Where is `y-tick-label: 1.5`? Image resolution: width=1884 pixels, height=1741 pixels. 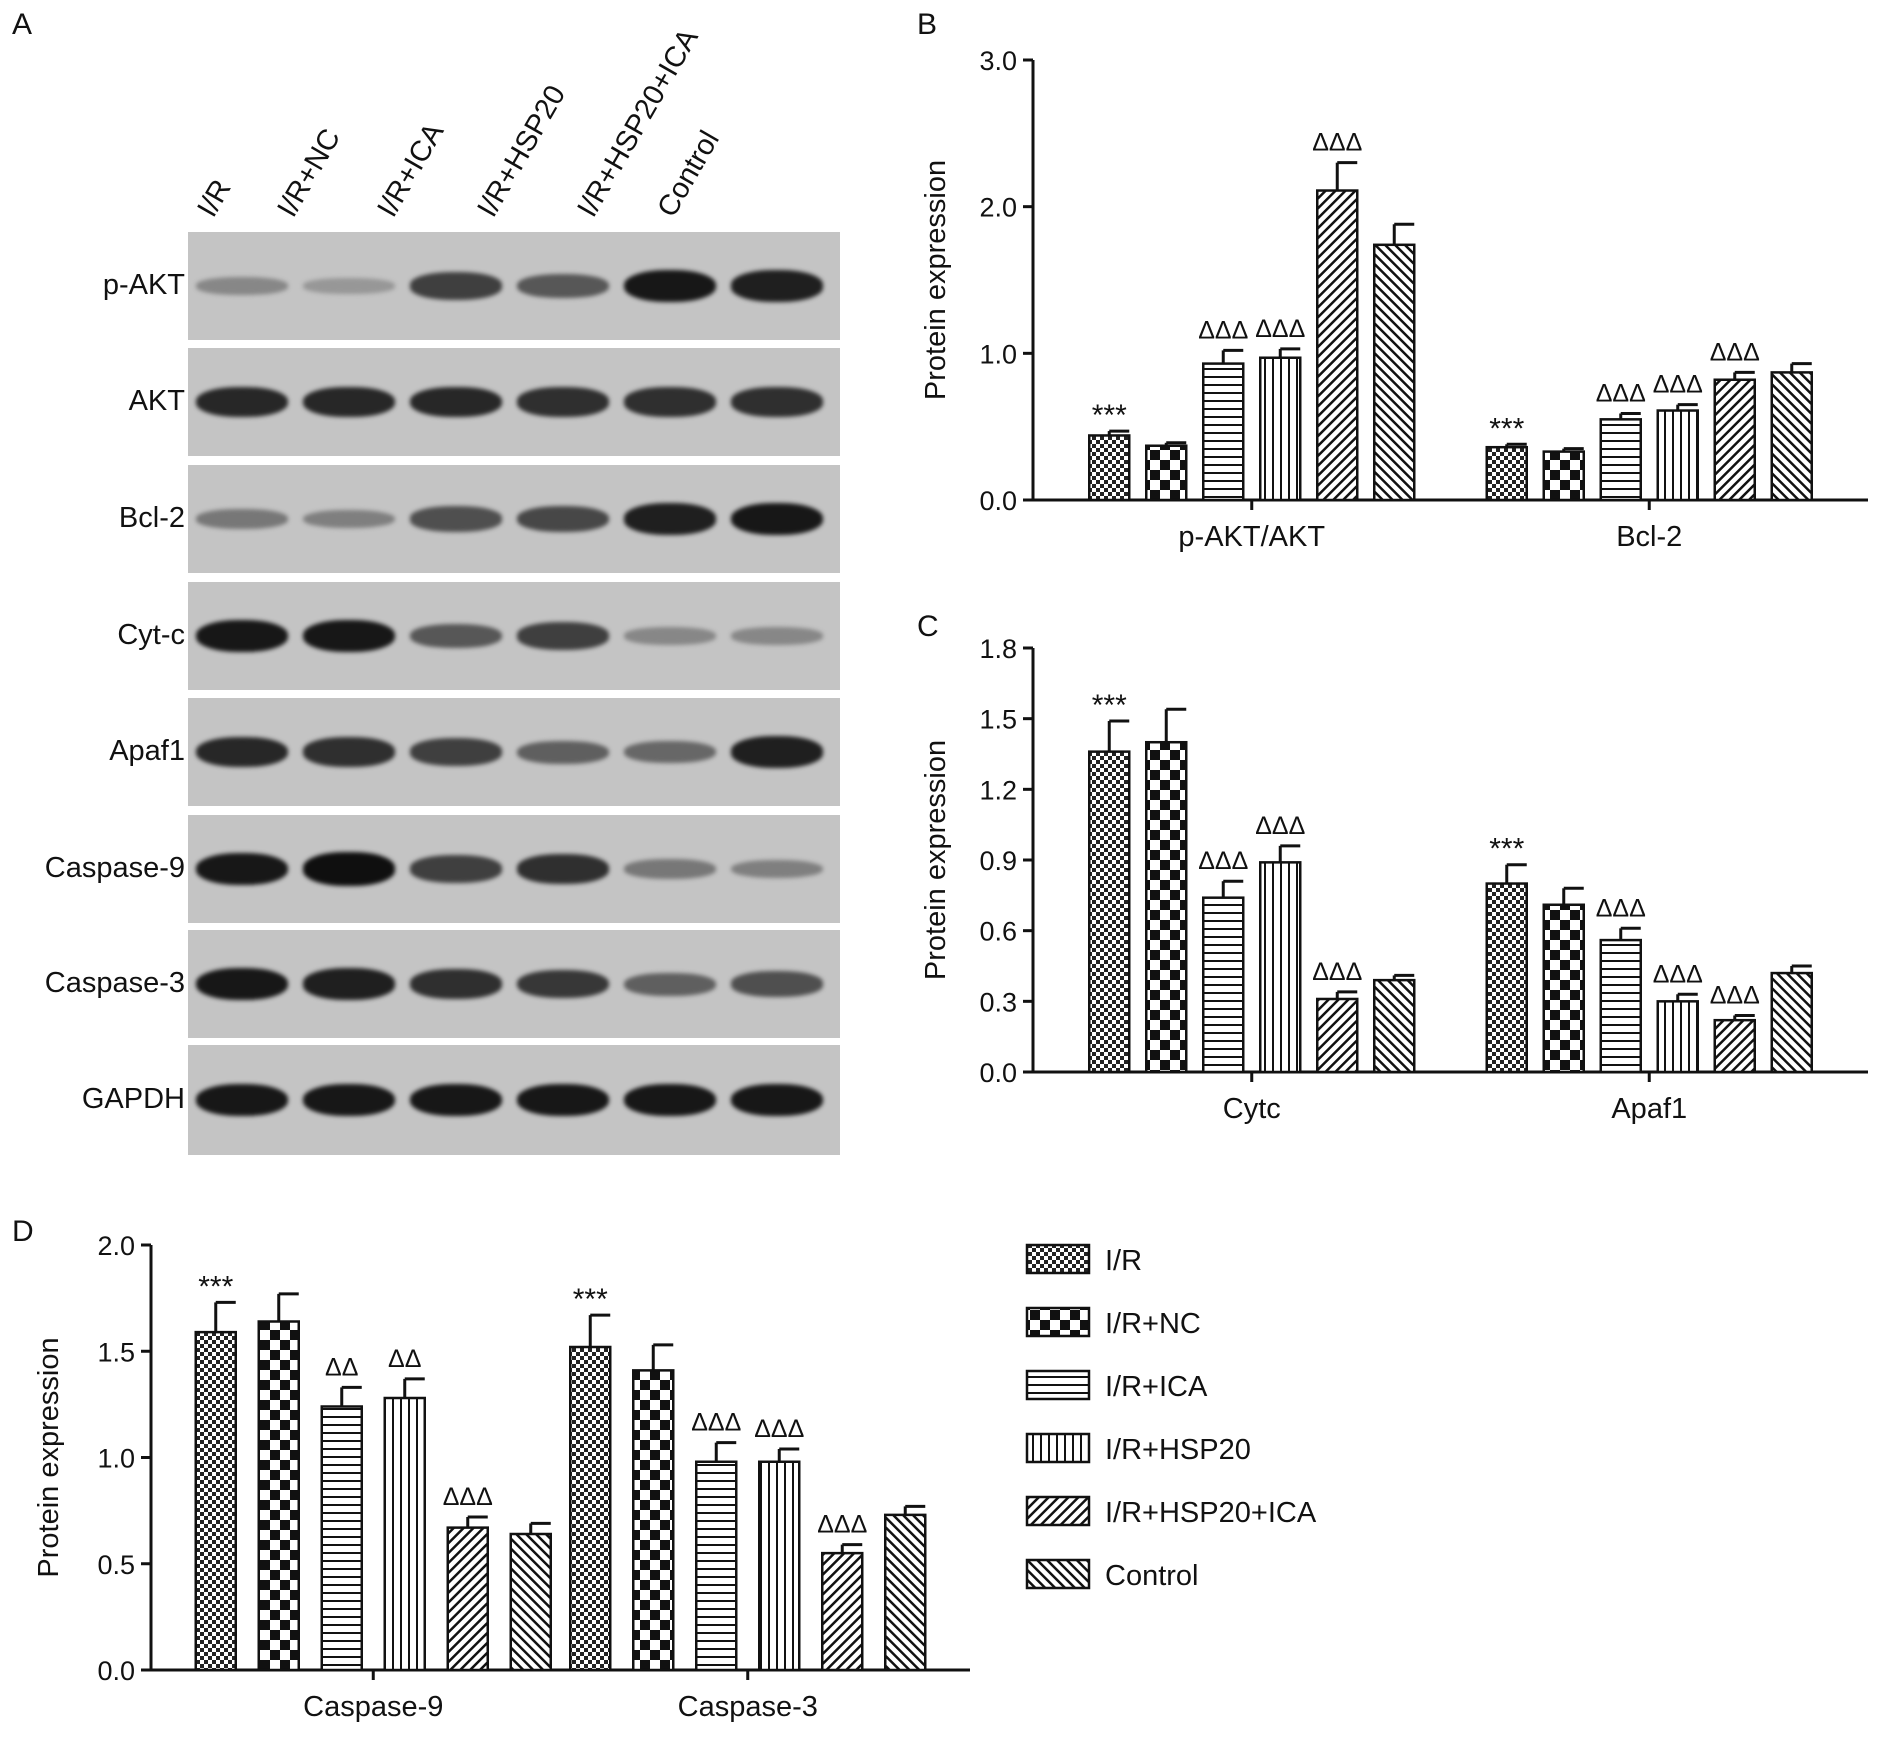
y-tick-label: 1.5 is located at coordinates (998, 720).